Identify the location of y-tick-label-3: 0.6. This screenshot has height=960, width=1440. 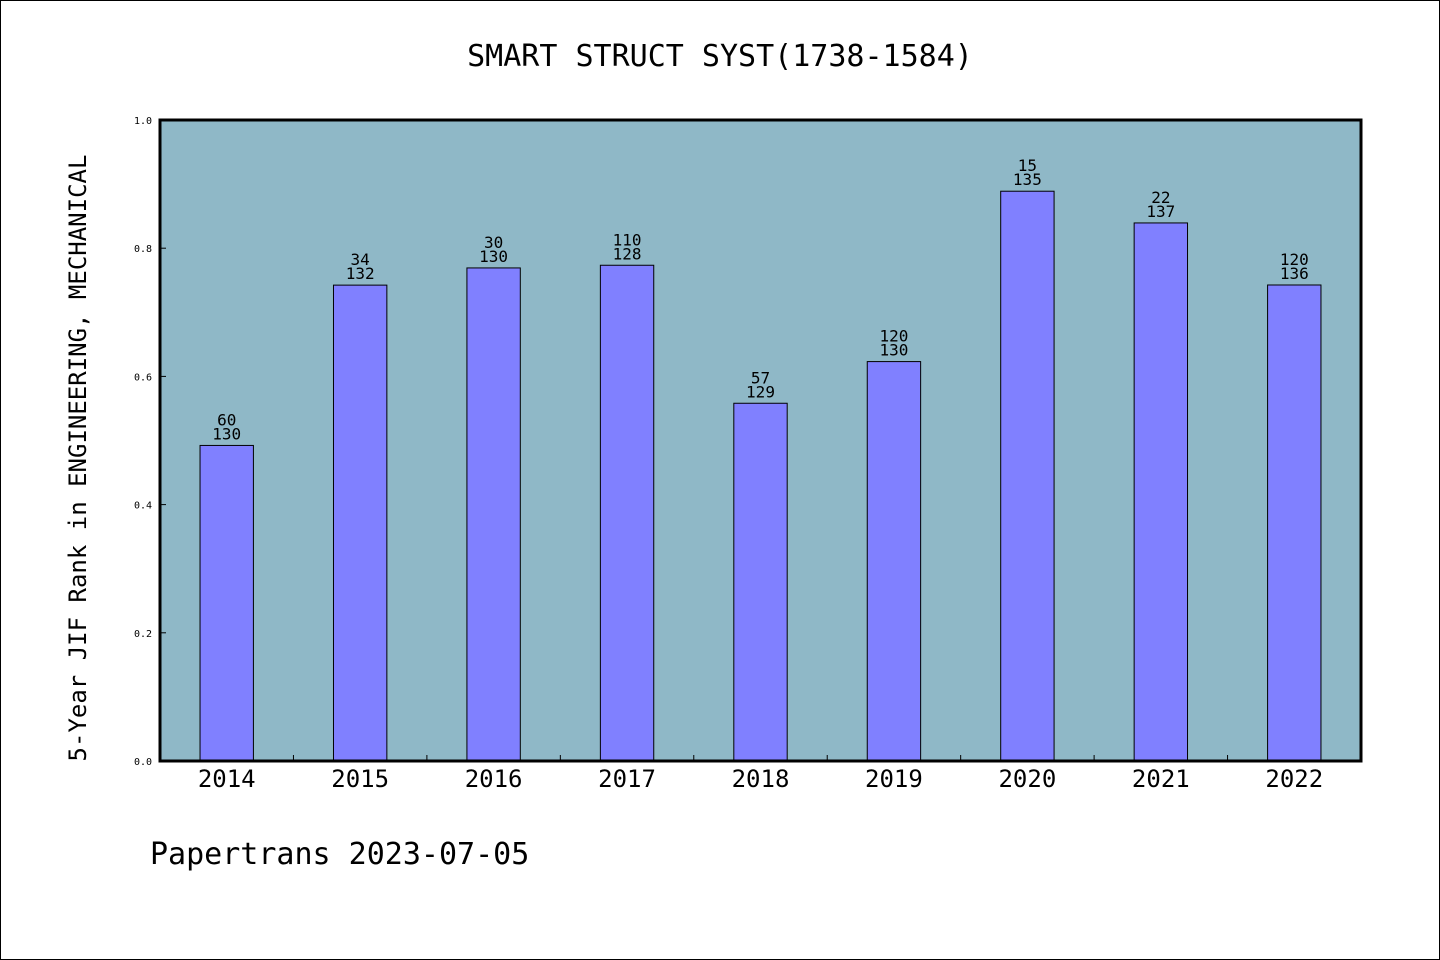
(143, 377).